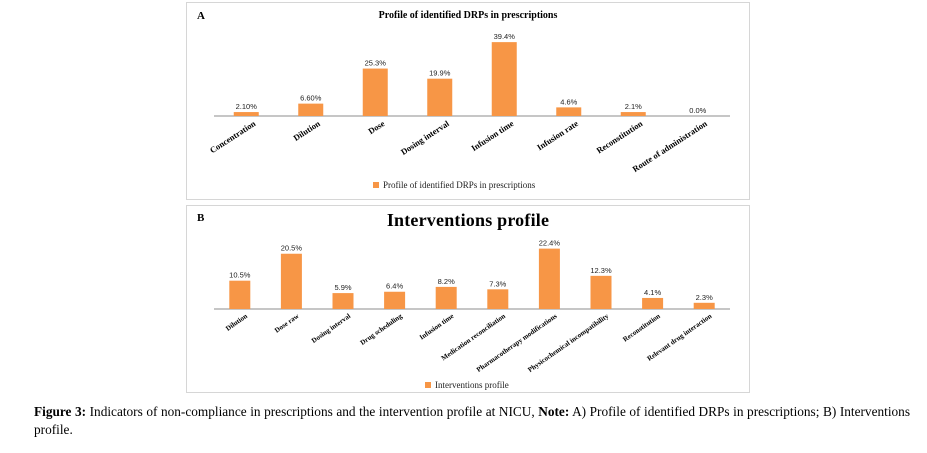 This screenshot has height=453, width=927. I want to click on x-tick-label: Dose raw, so click(287, 323).